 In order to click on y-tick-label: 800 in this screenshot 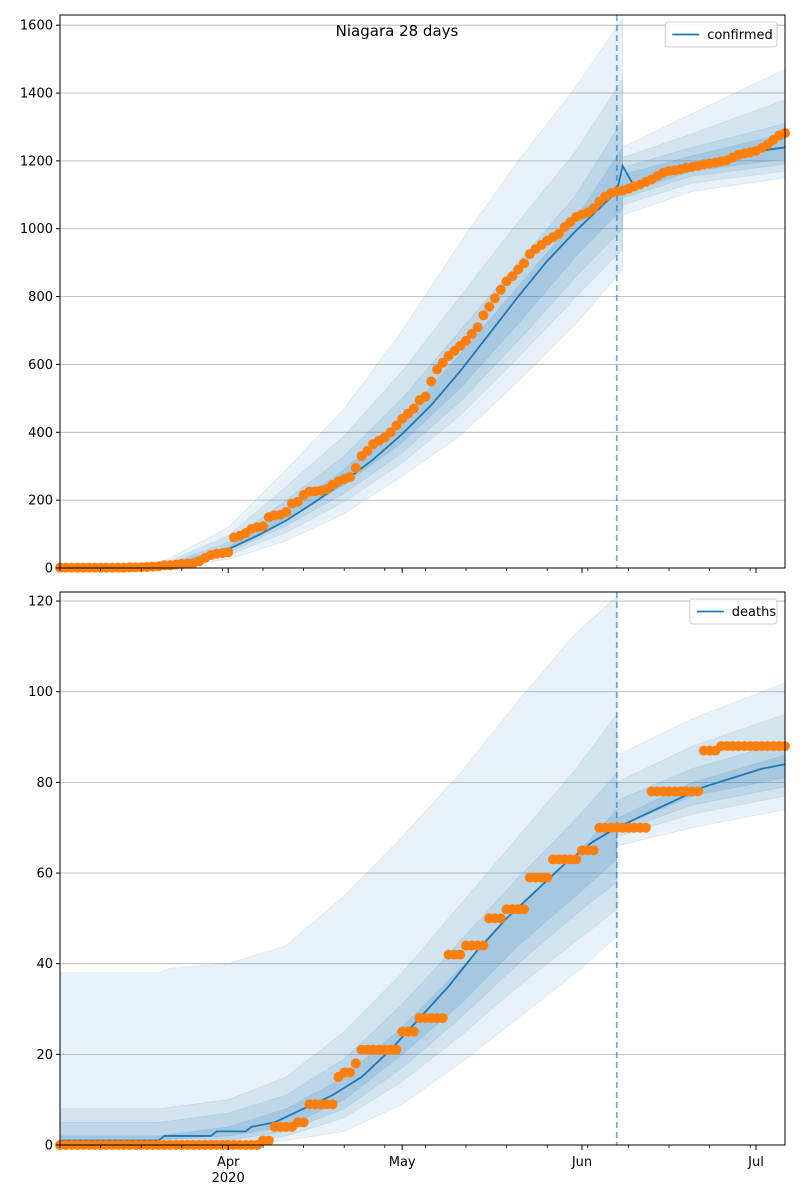, I will do `click(40, 297)`.